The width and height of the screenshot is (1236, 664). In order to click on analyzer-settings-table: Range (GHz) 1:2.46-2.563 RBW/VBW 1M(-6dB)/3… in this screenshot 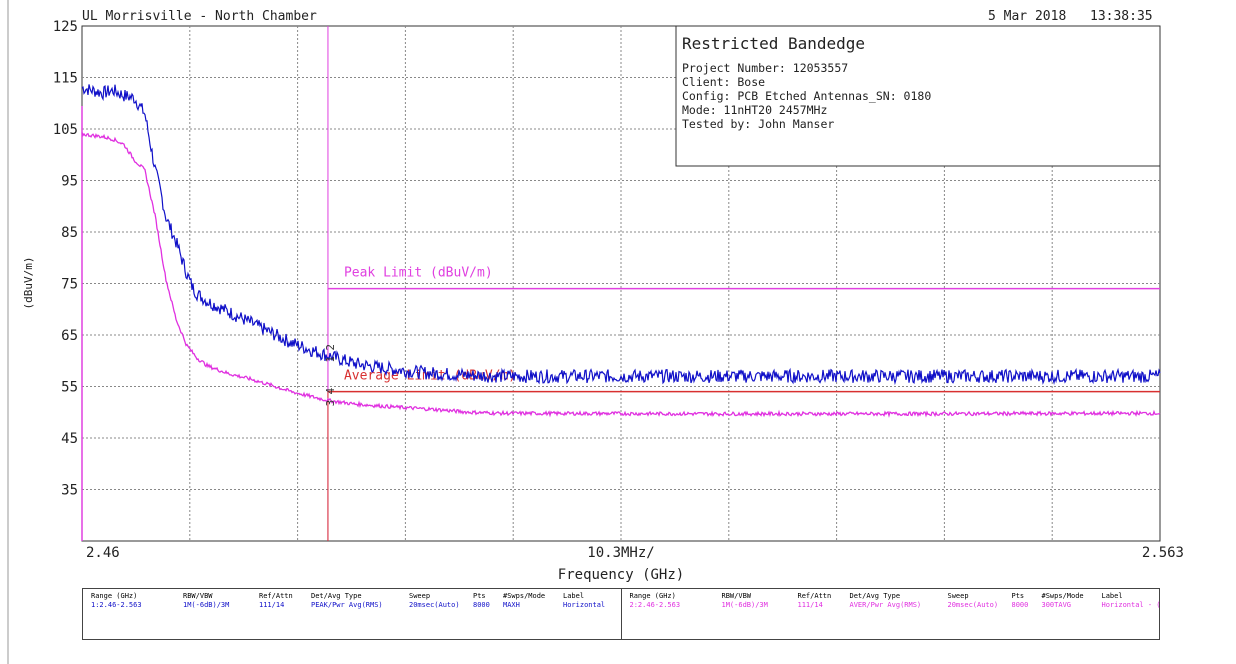, I will do `click(621, 614)`.